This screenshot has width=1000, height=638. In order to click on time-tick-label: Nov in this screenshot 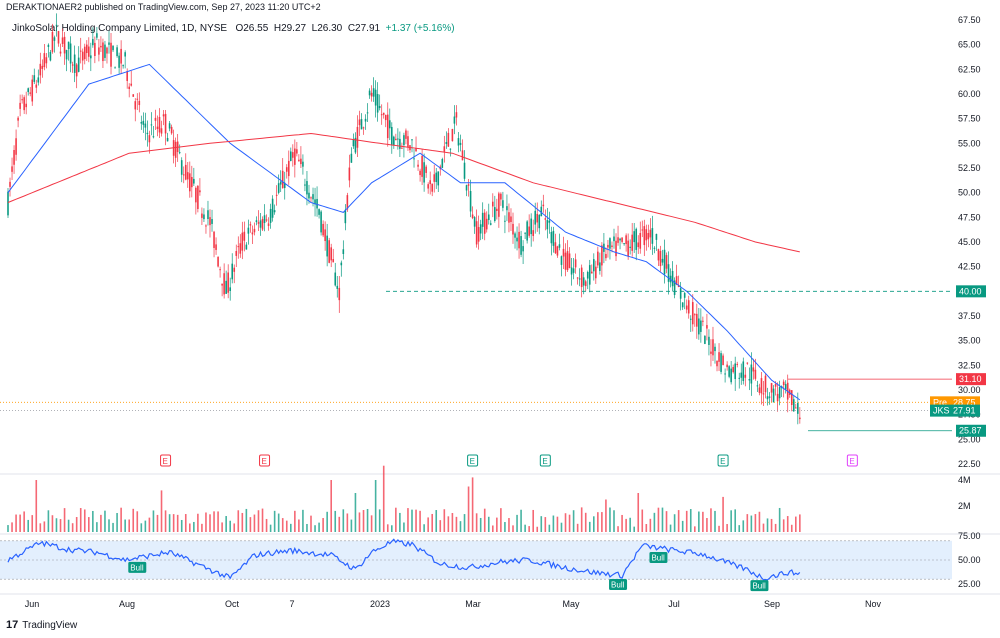, I will do `click(873, 604)`.